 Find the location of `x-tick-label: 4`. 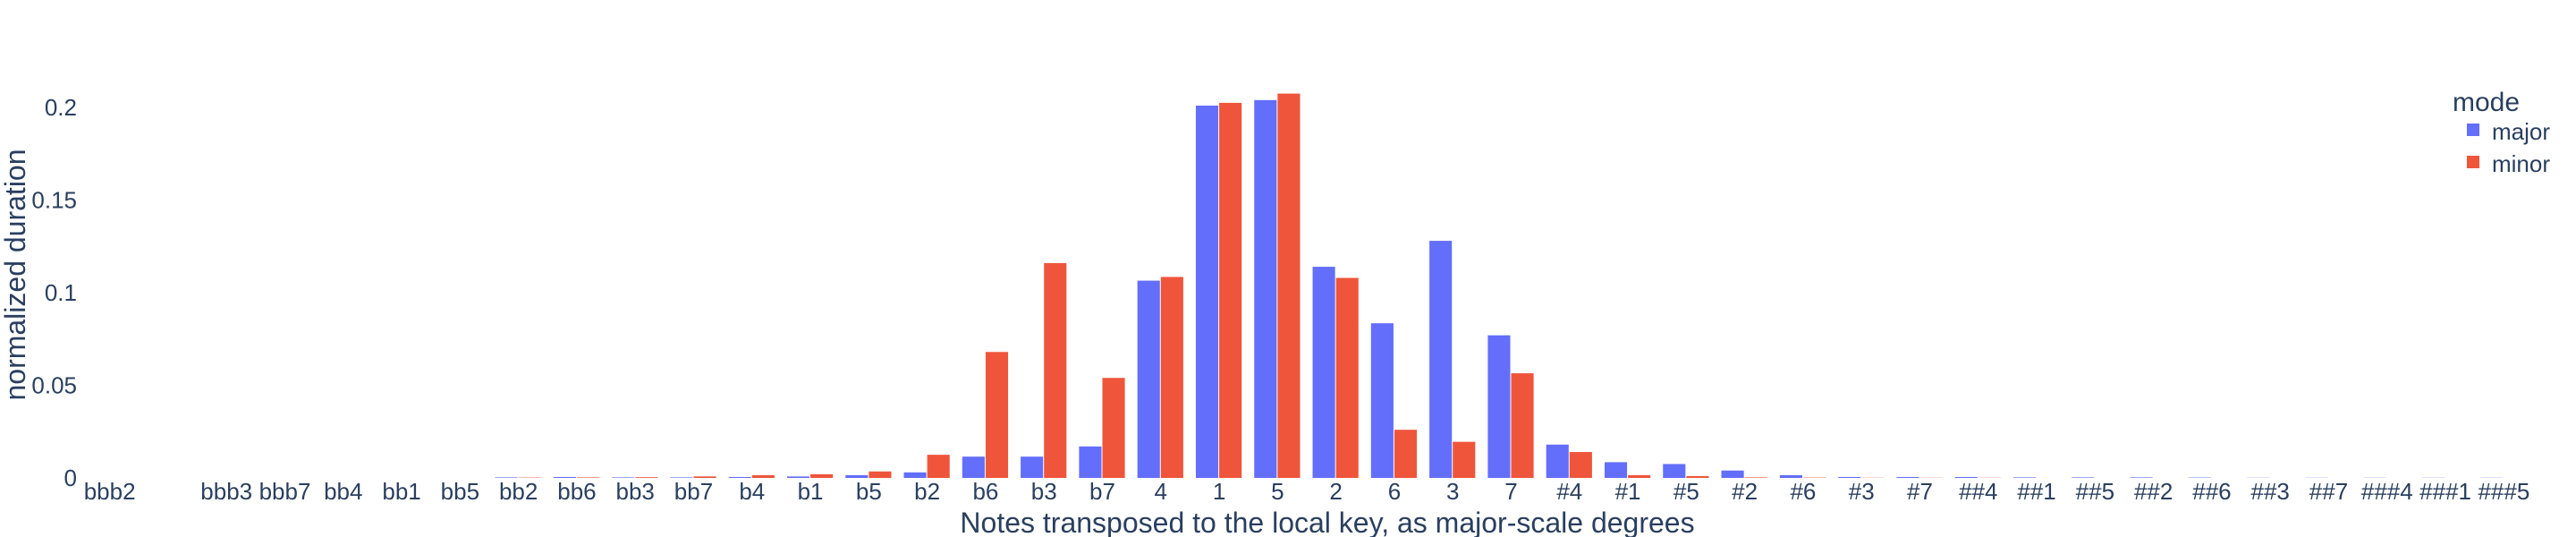

x-tick-label: 4 is located at coordinates (1161, 491).